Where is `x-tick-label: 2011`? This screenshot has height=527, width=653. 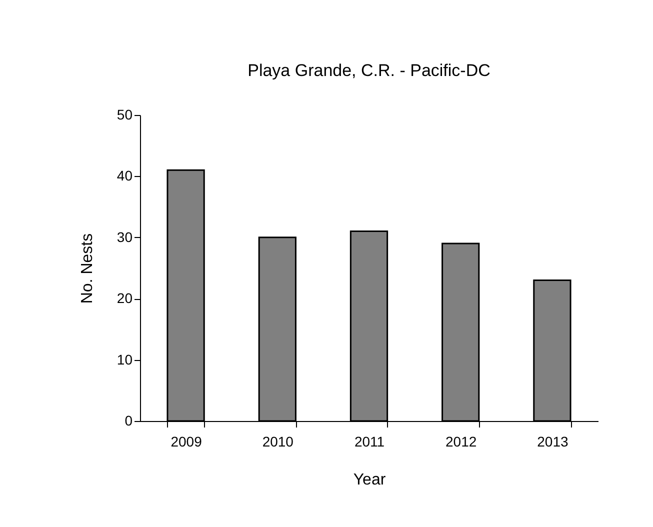 x-tick-label: 2011 is located at coordinates (369, 442).